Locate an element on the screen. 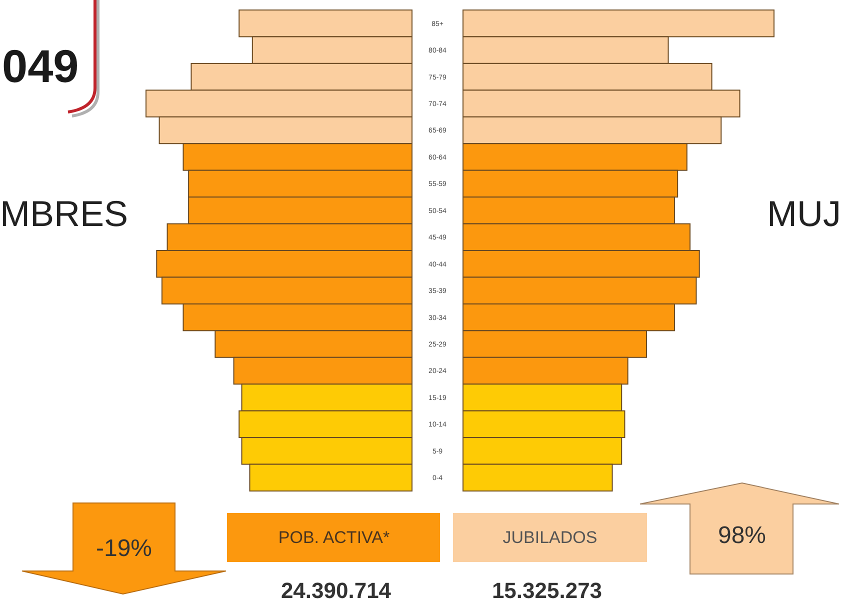 This screenshot has width=843, height=603. text: 98% is located at coordinates (742, 535).